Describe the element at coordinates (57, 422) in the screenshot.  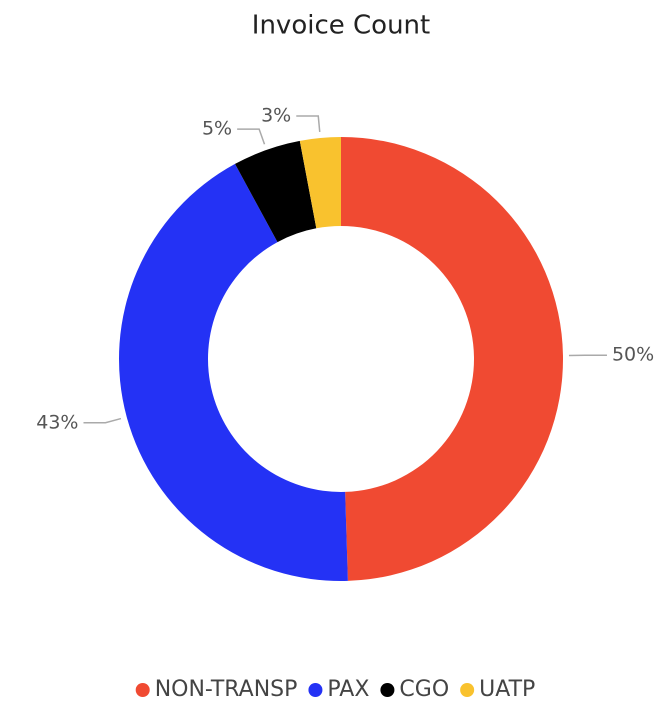
I see `data-label: 43%` at that location.